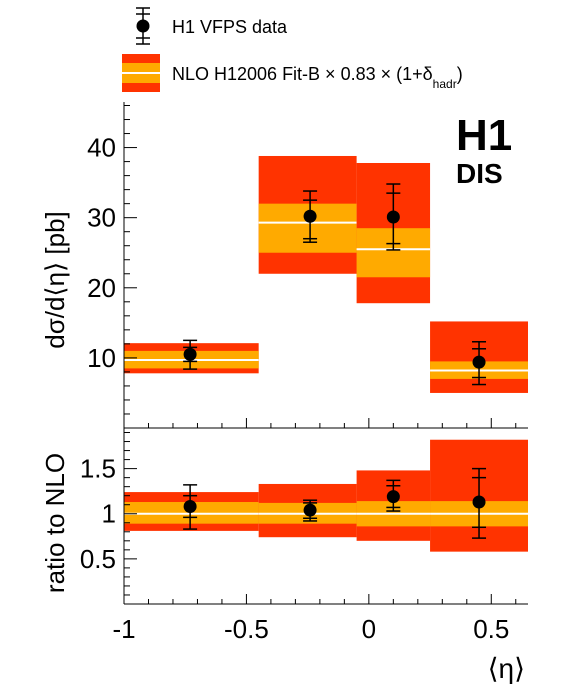  I want to click on legend-data-label: H1 VFPS data, so click(230, 27).